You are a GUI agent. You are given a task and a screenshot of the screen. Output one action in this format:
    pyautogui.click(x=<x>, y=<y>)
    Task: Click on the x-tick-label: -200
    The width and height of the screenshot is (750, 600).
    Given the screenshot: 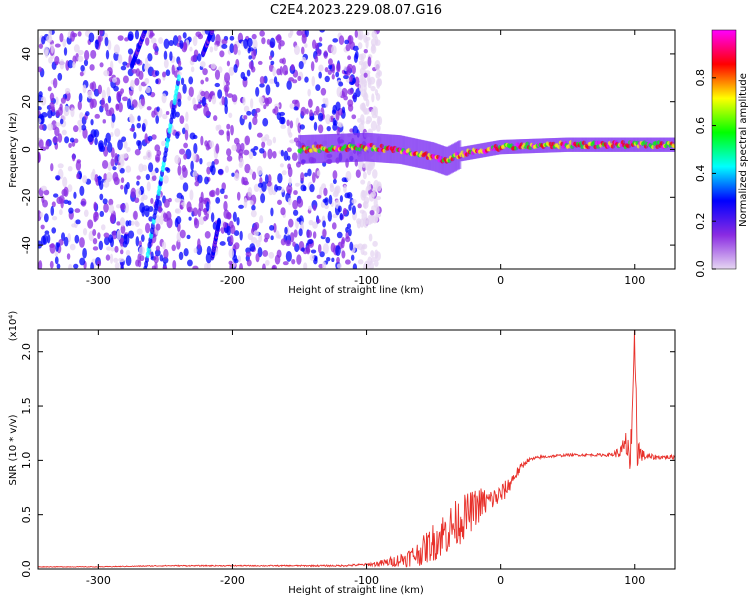 What is the action you would take?
    pyautogui.click(x=232, y=580)
    